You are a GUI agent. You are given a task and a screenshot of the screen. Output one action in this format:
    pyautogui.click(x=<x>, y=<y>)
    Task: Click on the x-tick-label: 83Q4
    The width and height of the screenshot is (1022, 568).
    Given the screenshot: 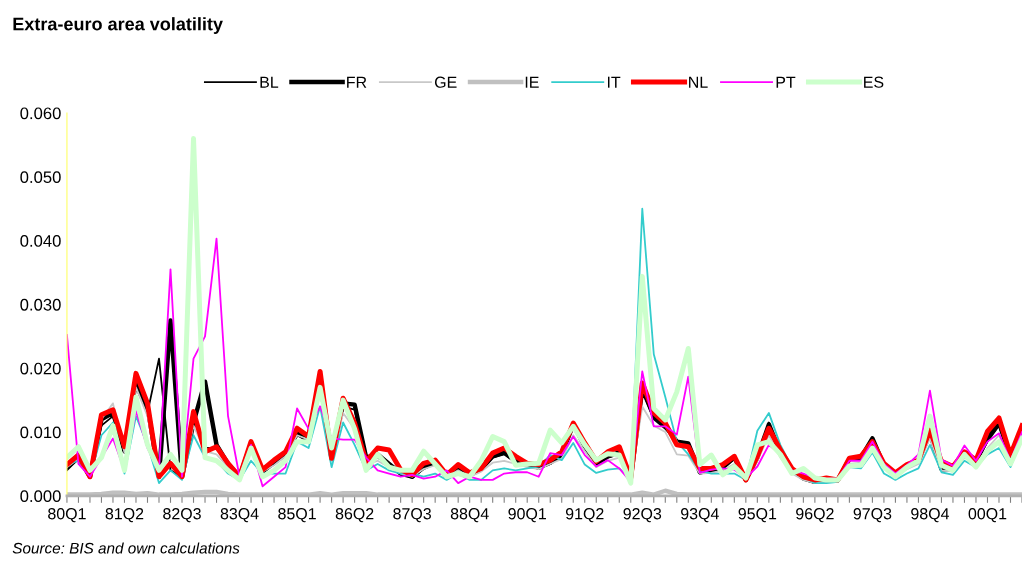 What is the action you would take?
    pyautogui.click(x=239, y=515)
    